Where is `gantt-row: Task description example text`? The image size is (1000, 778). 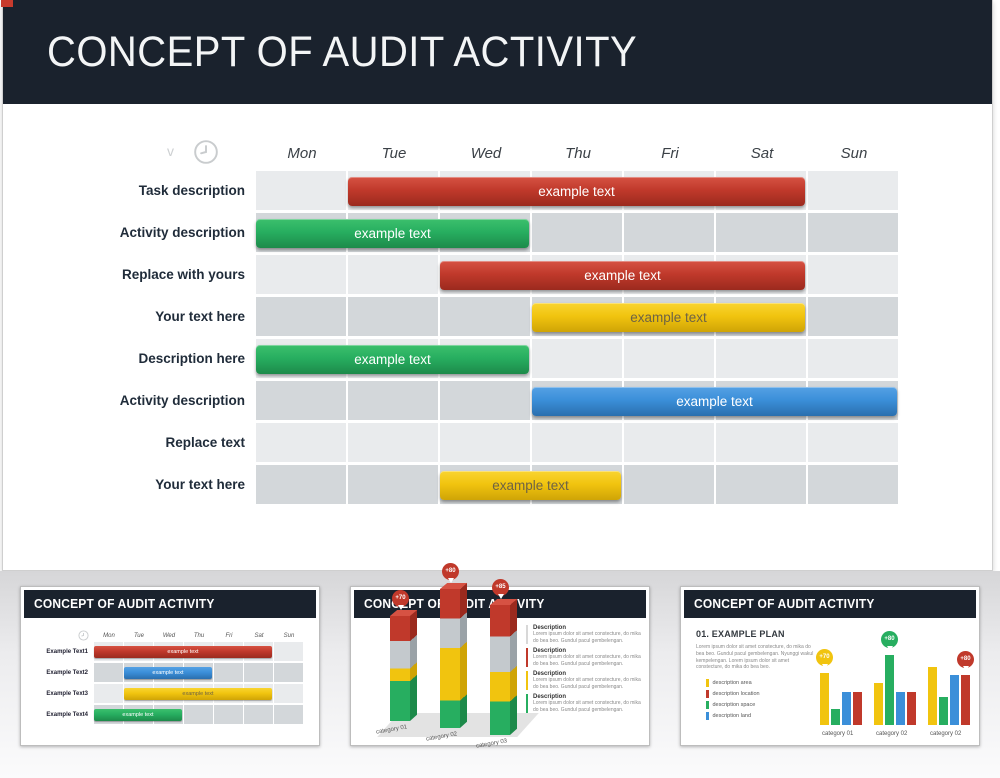 gantt-row: Task description example text is located at coordinates (483, 192).